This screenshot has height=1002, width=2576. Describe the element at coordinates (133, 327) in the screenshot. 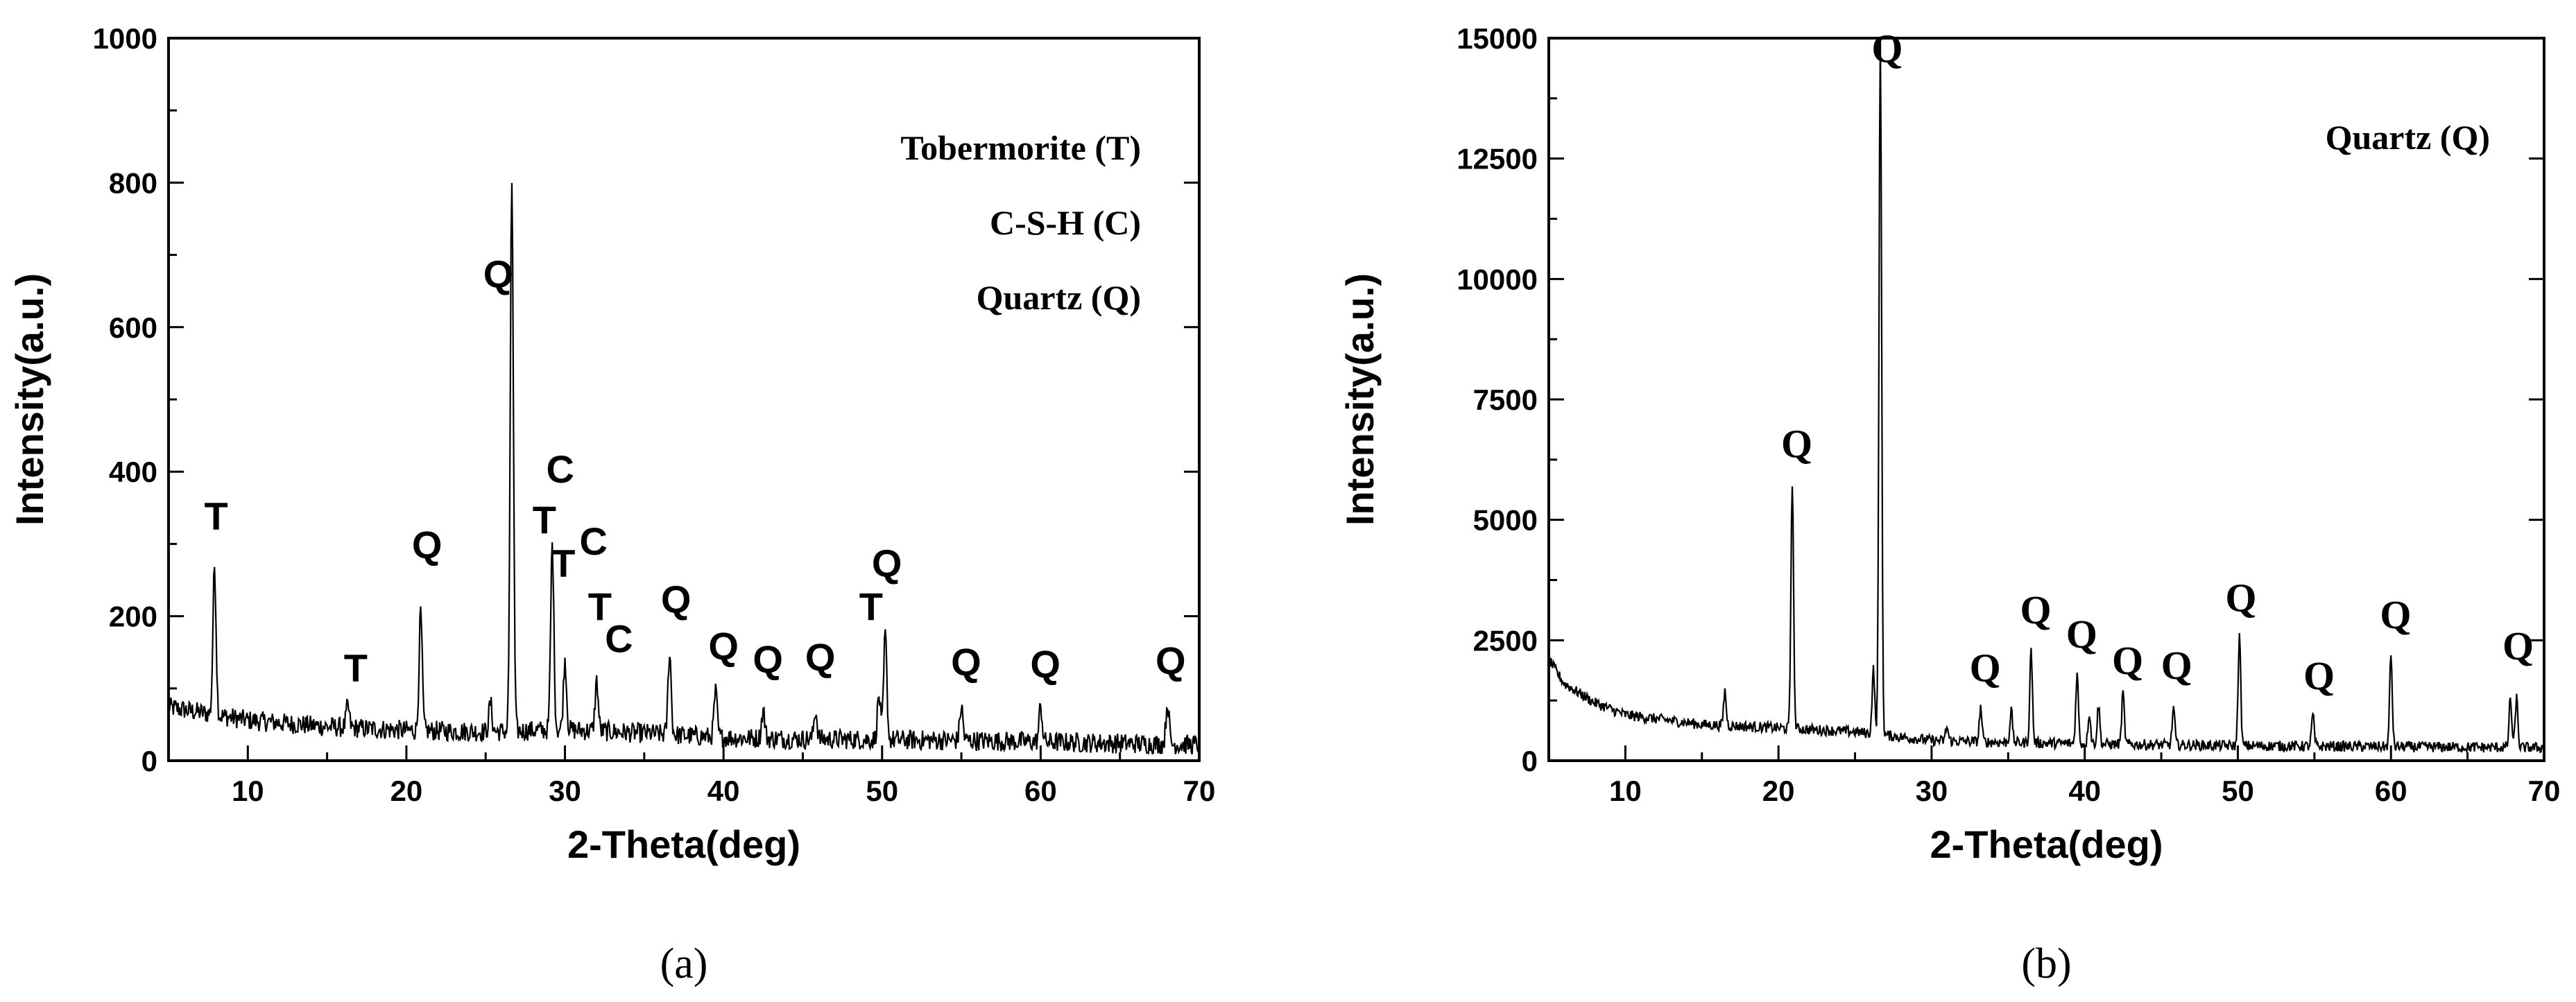

I see `y-tick-label: 600` at that location.